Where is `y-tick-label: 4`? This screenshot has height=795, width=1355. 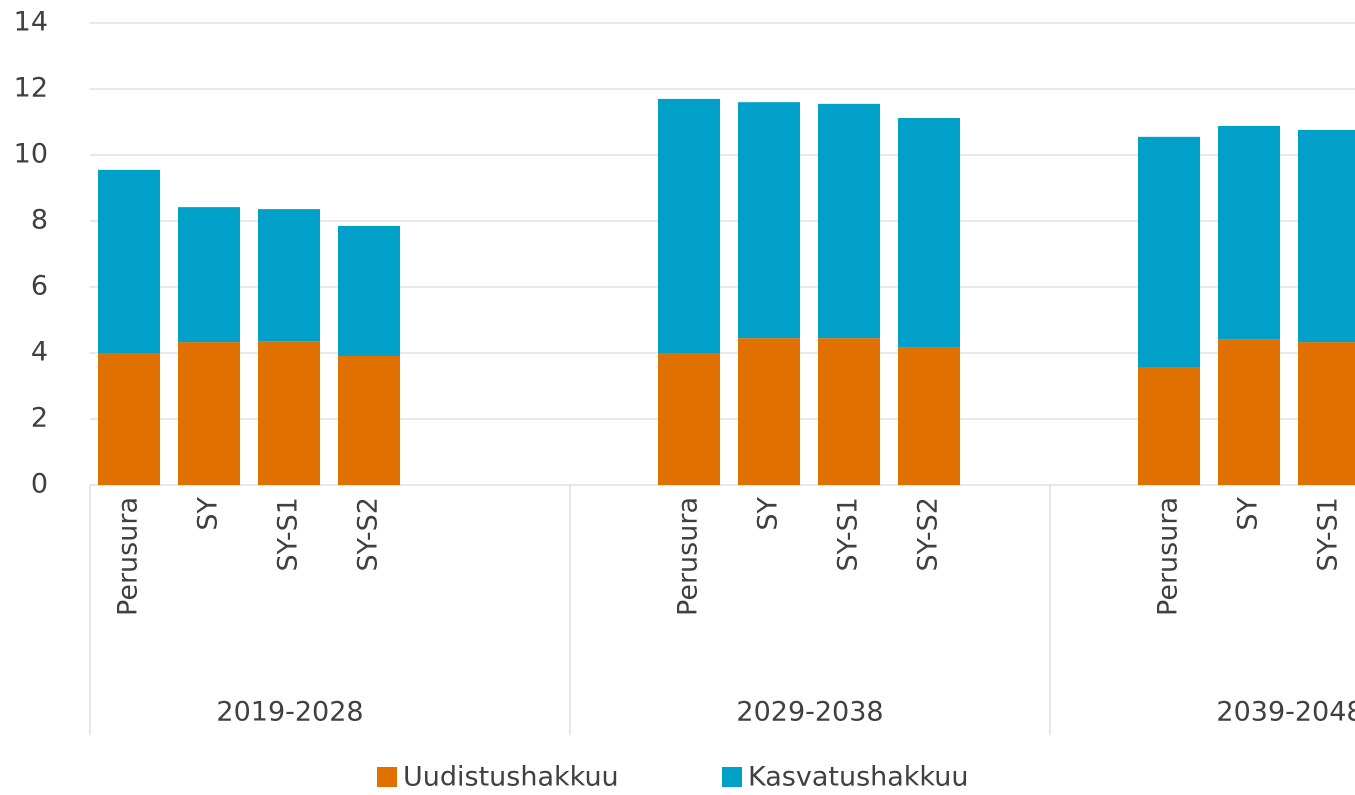 y-tick-label: 4 is located at coordinates (39, 352).